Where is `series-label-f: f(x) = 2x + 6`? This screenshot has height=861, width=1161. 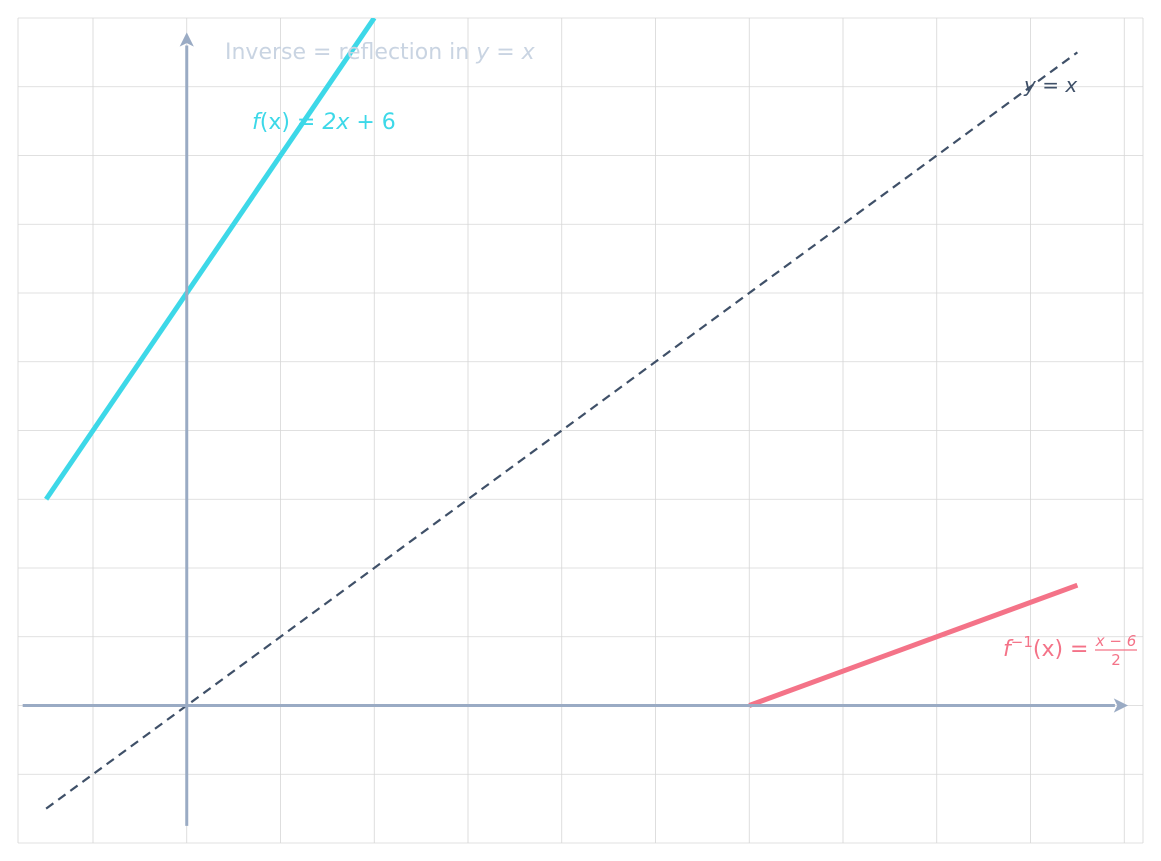
series-label-f: f(x) = 2x + 6 is located at coordinates (324, 122).